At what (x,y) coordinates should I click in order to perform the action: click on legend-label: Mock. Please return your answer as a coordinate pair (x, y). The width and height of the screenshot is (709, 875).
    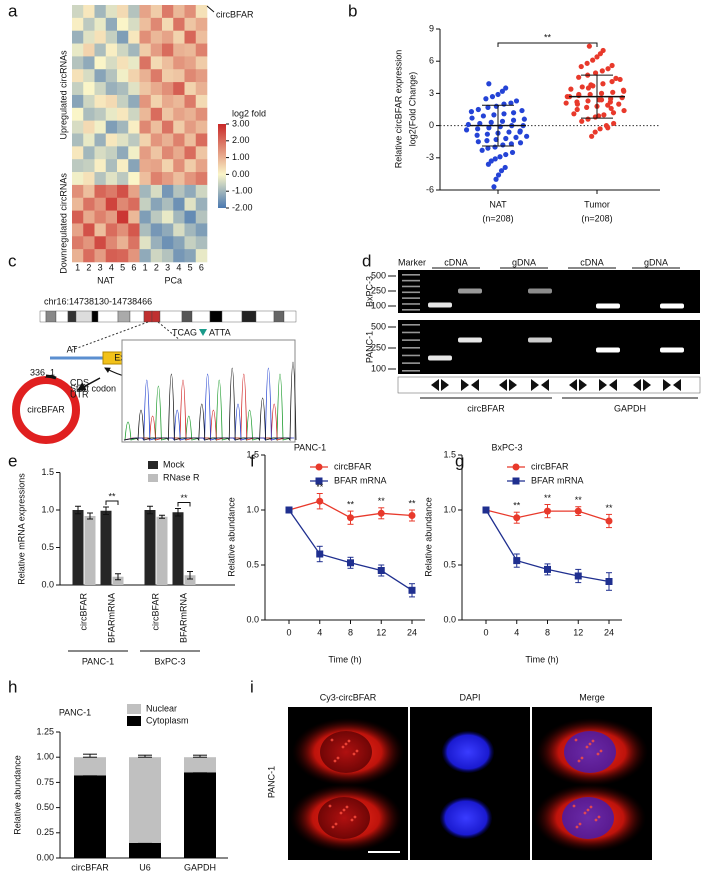
    Looking at the image, I should click on (174, 464).